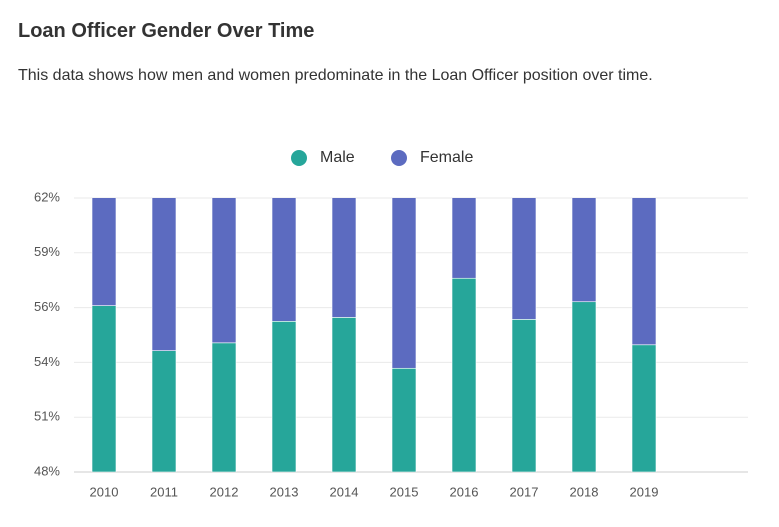  I want to click on x-tick-label: 2018, so click(584, 491).